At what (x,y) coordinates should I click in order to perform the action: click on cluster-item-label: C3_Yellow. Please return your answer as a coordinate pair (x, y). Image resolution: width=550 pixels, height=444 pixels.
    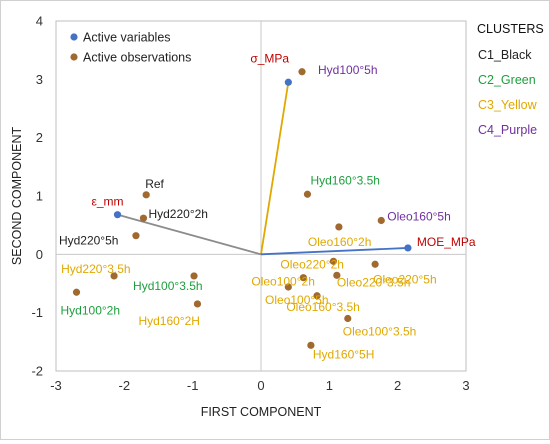
    Looking at the image, I should click on (508, 105).